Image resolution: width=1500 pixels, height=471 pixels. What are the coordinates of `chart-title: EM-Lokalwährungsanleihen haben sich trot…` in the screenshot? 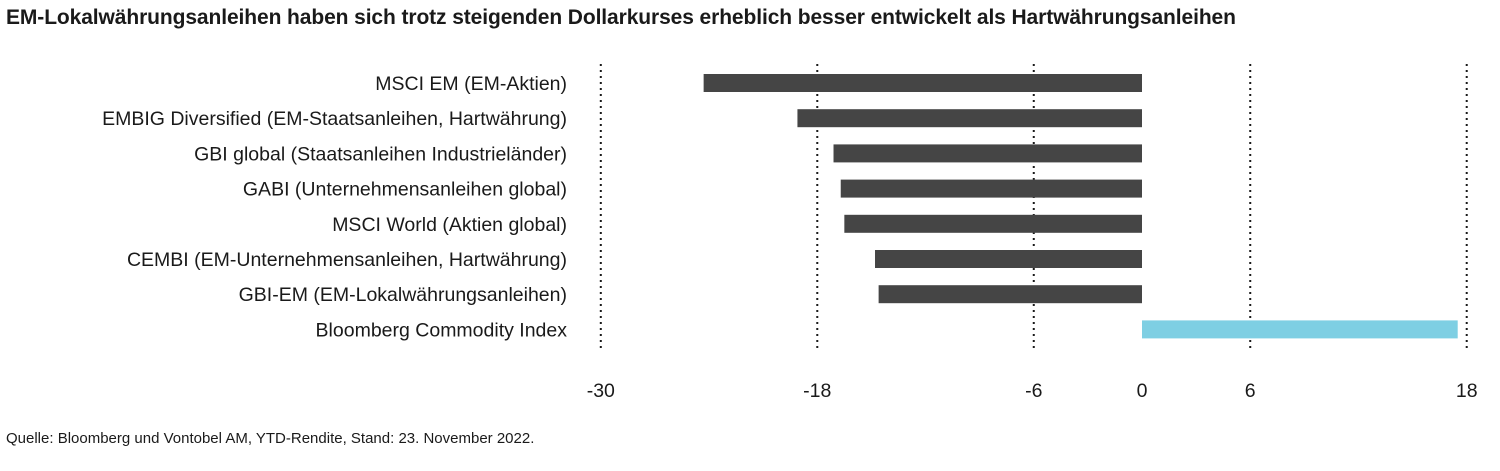 It's located at (621, 17).